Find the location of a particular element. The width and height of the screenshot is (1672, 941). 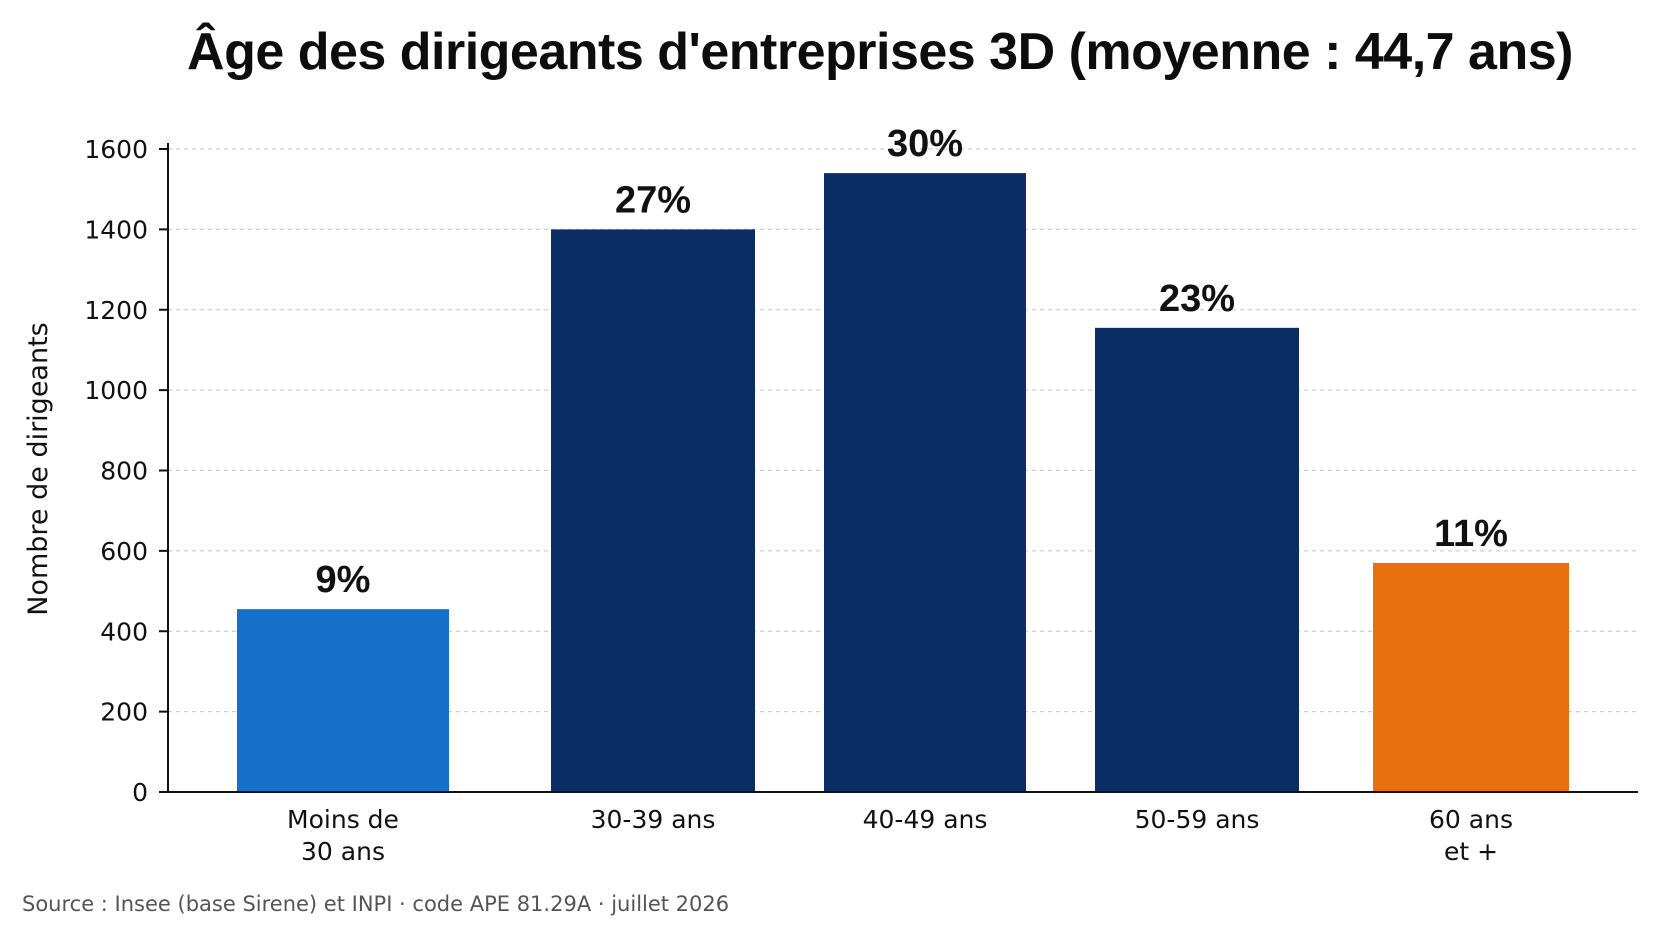

data-label: 9% is located at coordinates (343, 580).